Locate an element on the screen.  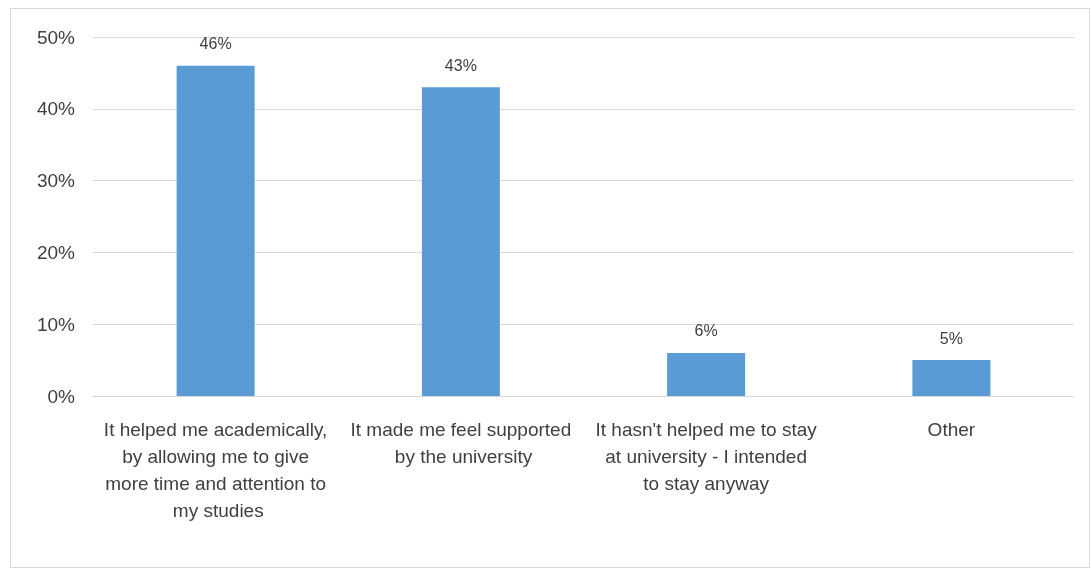
y-tick-label: 50% is located at coordinates (56, 37).